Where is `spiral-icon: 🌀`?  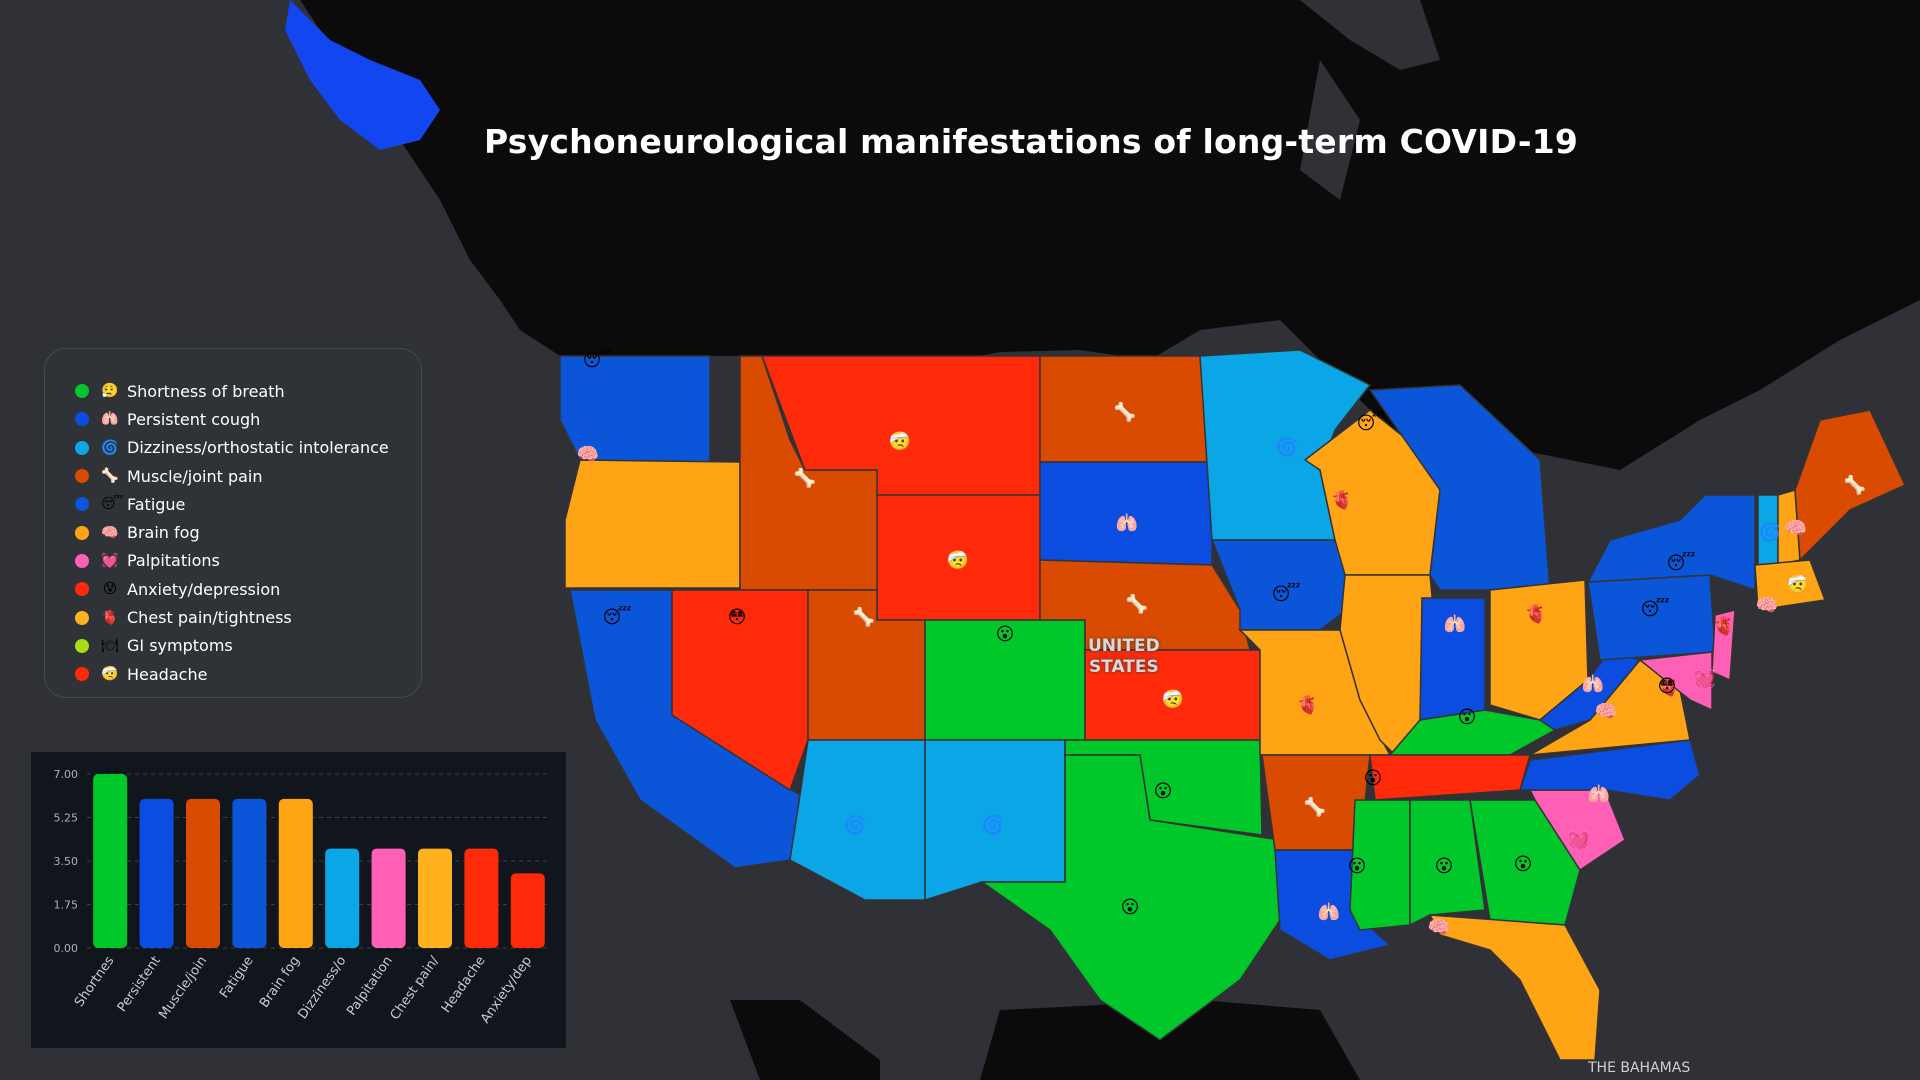
spiral-icon: 🌀 is located at coordinates (110, 447).